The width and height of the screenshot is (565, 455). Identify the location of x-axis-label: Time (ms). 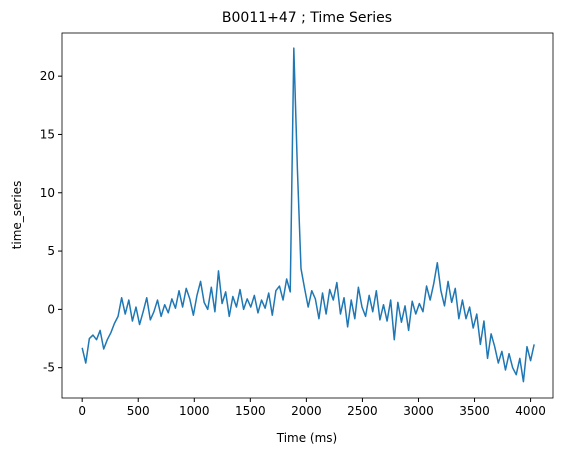
(307, 438).